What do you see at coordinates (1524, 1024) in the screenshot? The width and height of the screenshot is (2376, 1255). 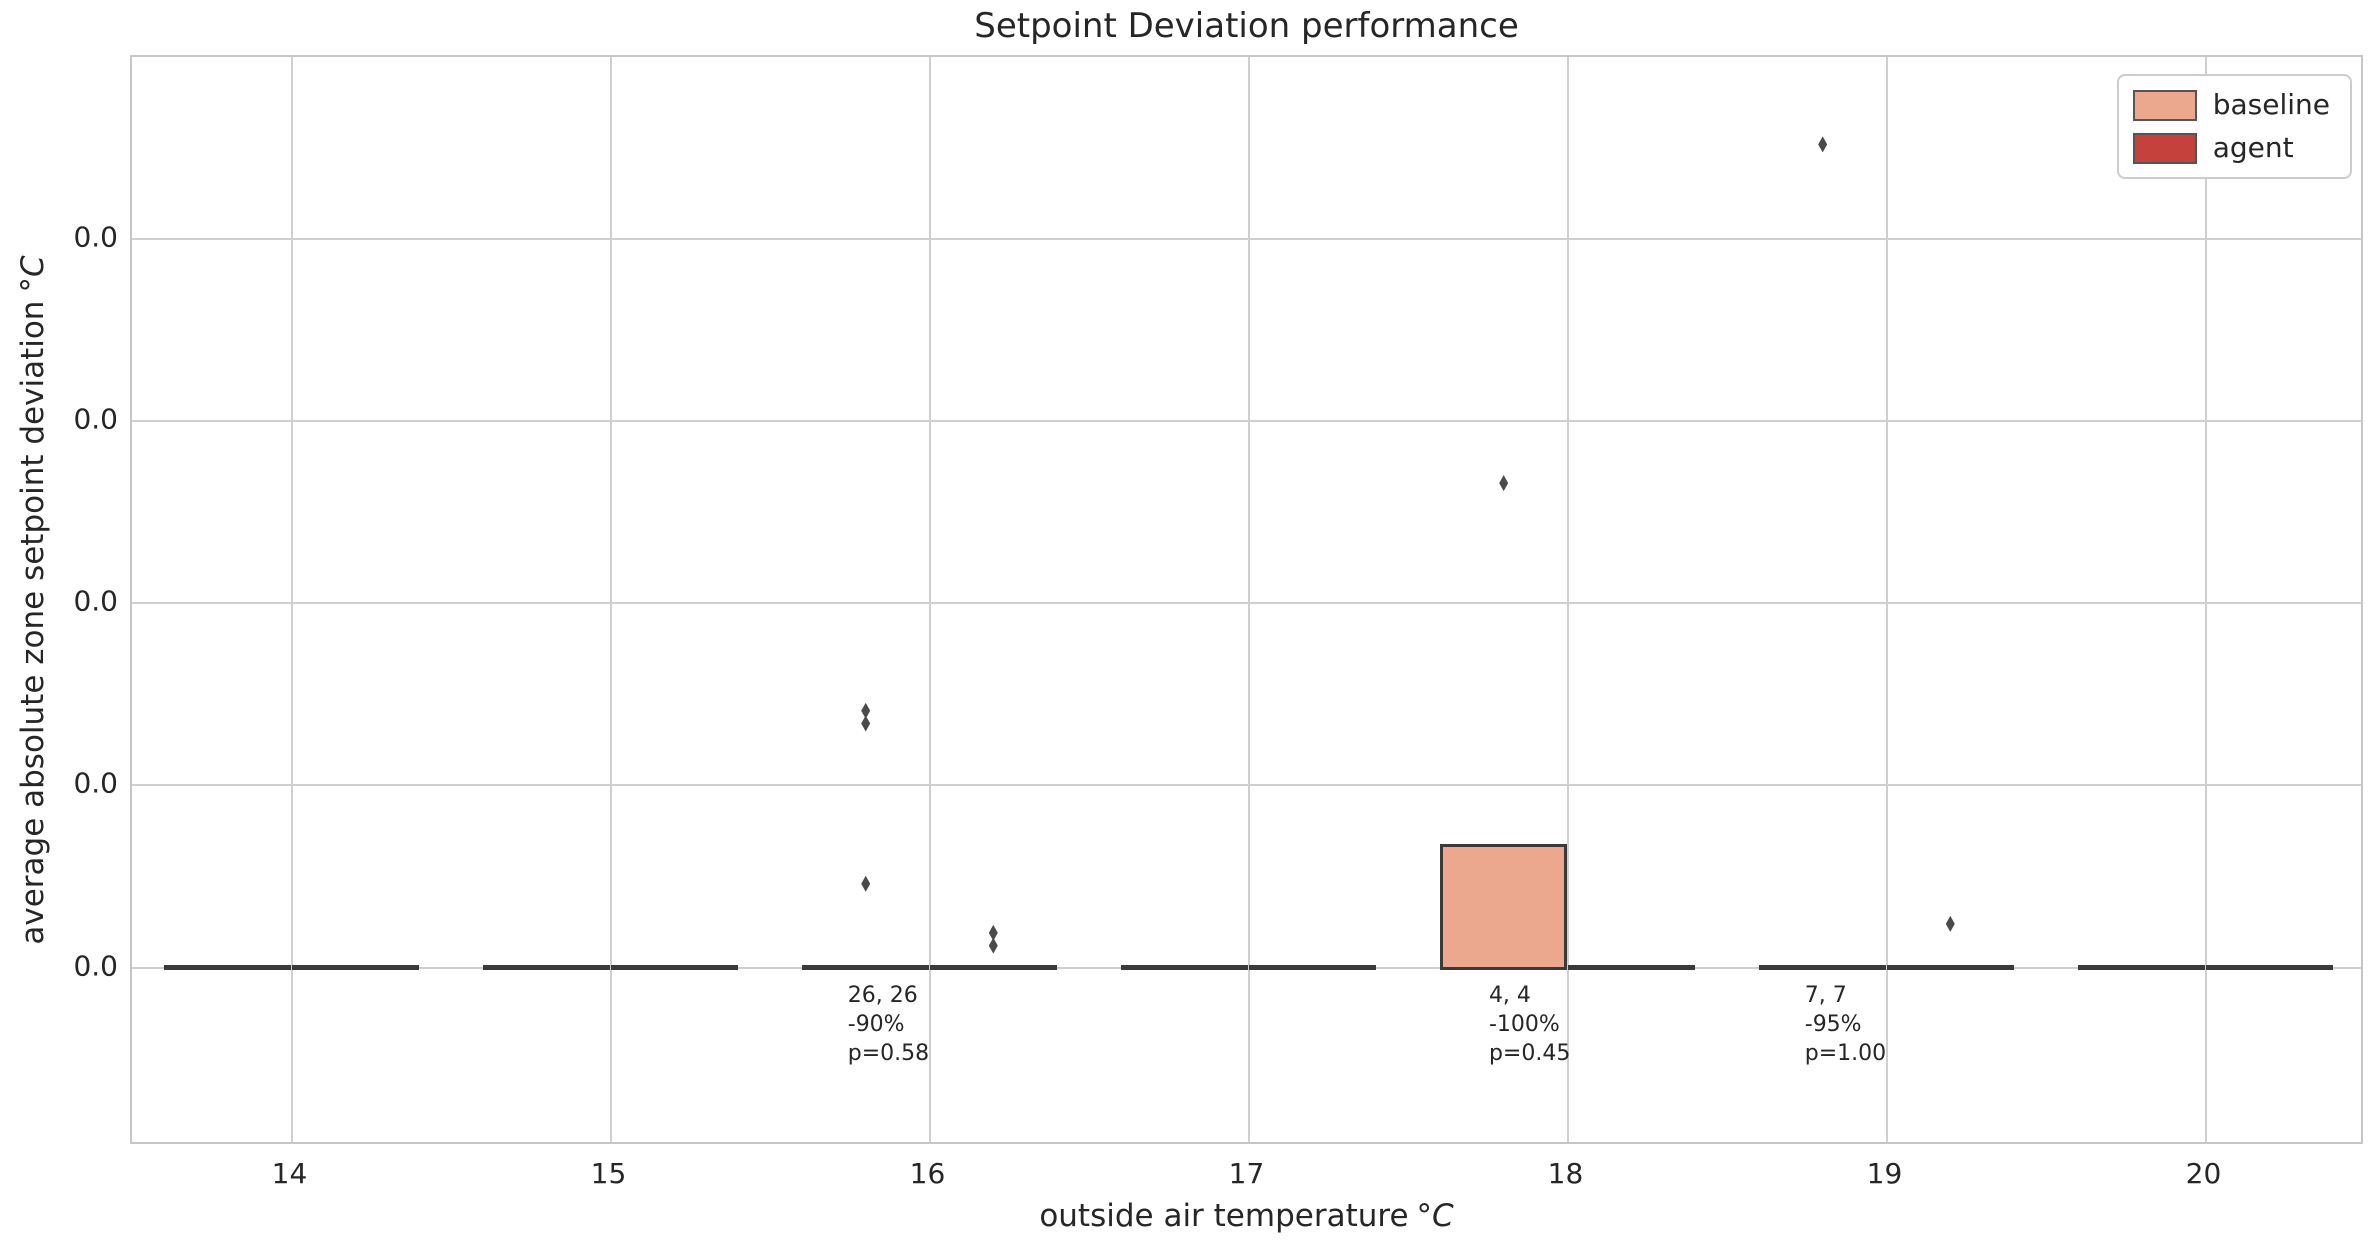 I see `annotation-line: -100%` at bounding box center [1524, 1024].